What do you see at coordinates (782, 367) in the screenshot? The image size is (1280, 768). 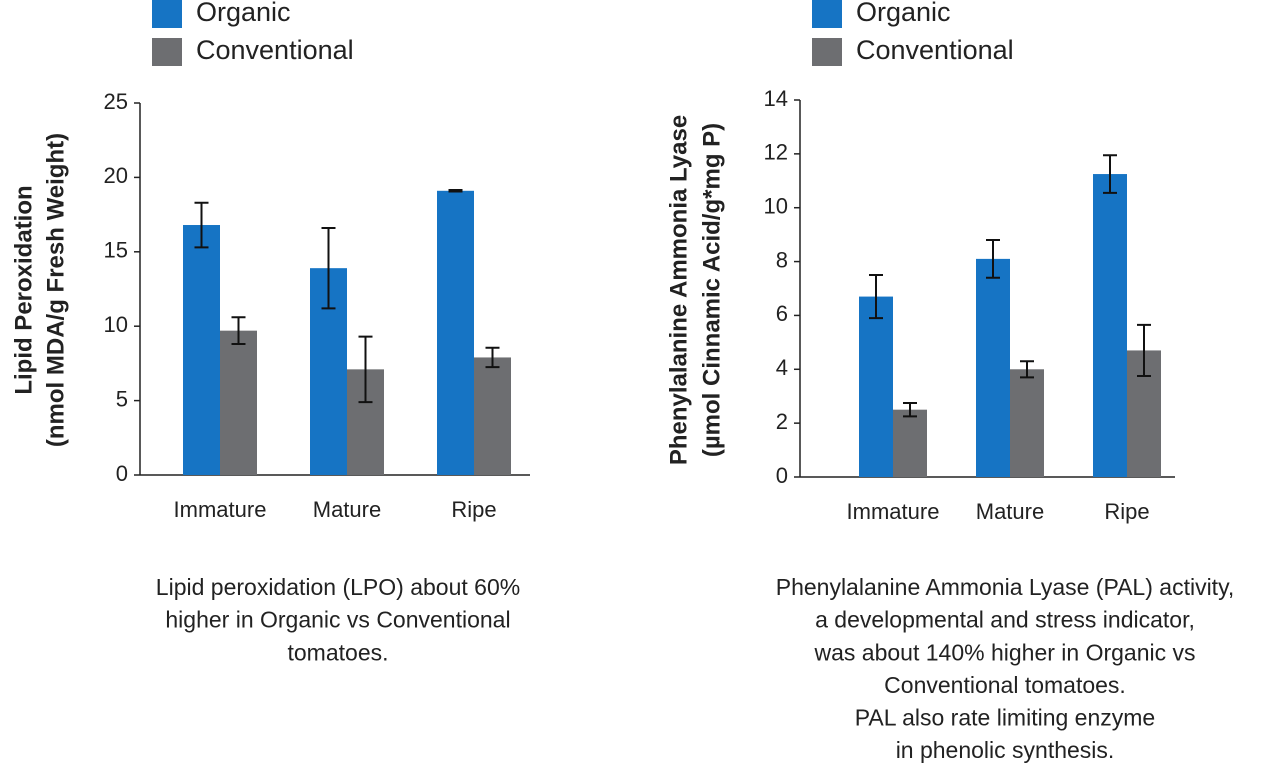 I see `y-tick-label: 4` at bounding box center [782, 367].